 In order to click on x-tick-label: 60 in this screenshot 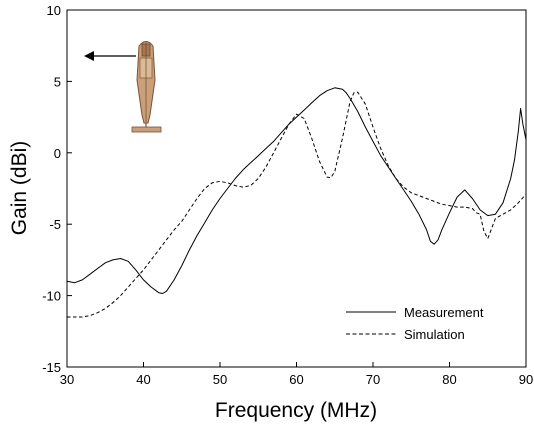, I will do `click(296, 379)`.